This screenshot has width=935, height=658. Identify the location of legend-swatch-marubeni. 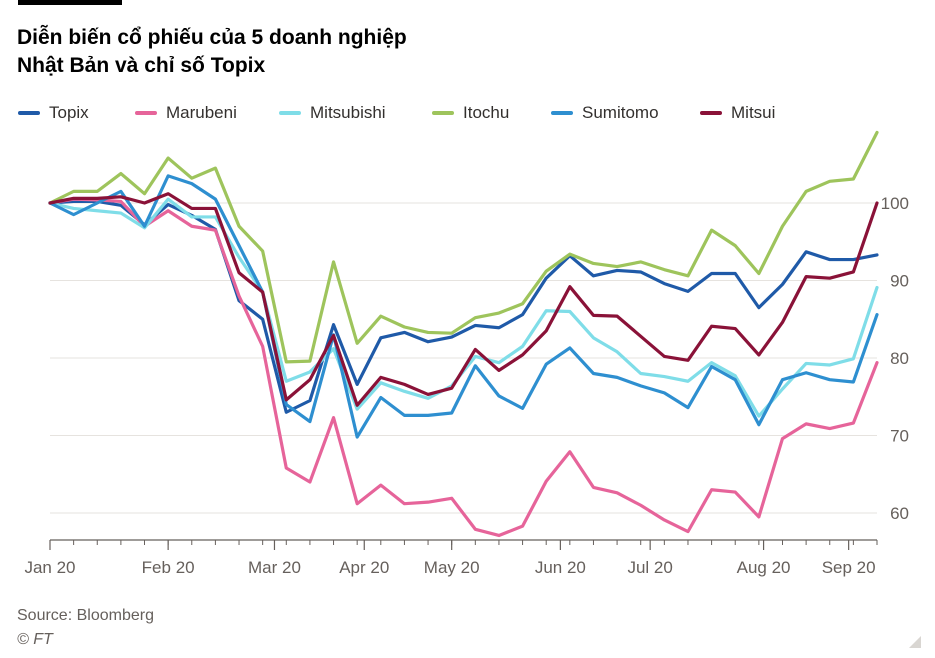
(146, 113).